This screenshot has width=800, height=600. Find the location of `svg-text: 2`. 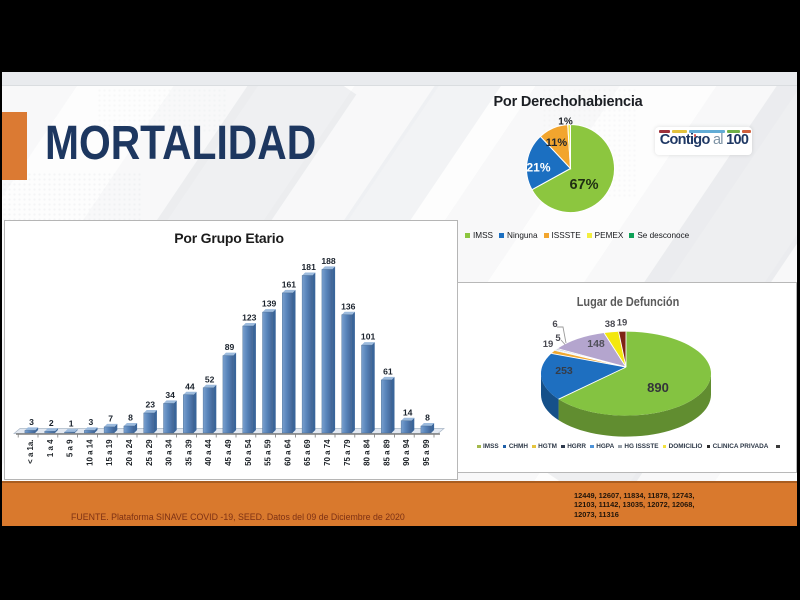

svg-text: 2 is located at coordinates (51, 423).